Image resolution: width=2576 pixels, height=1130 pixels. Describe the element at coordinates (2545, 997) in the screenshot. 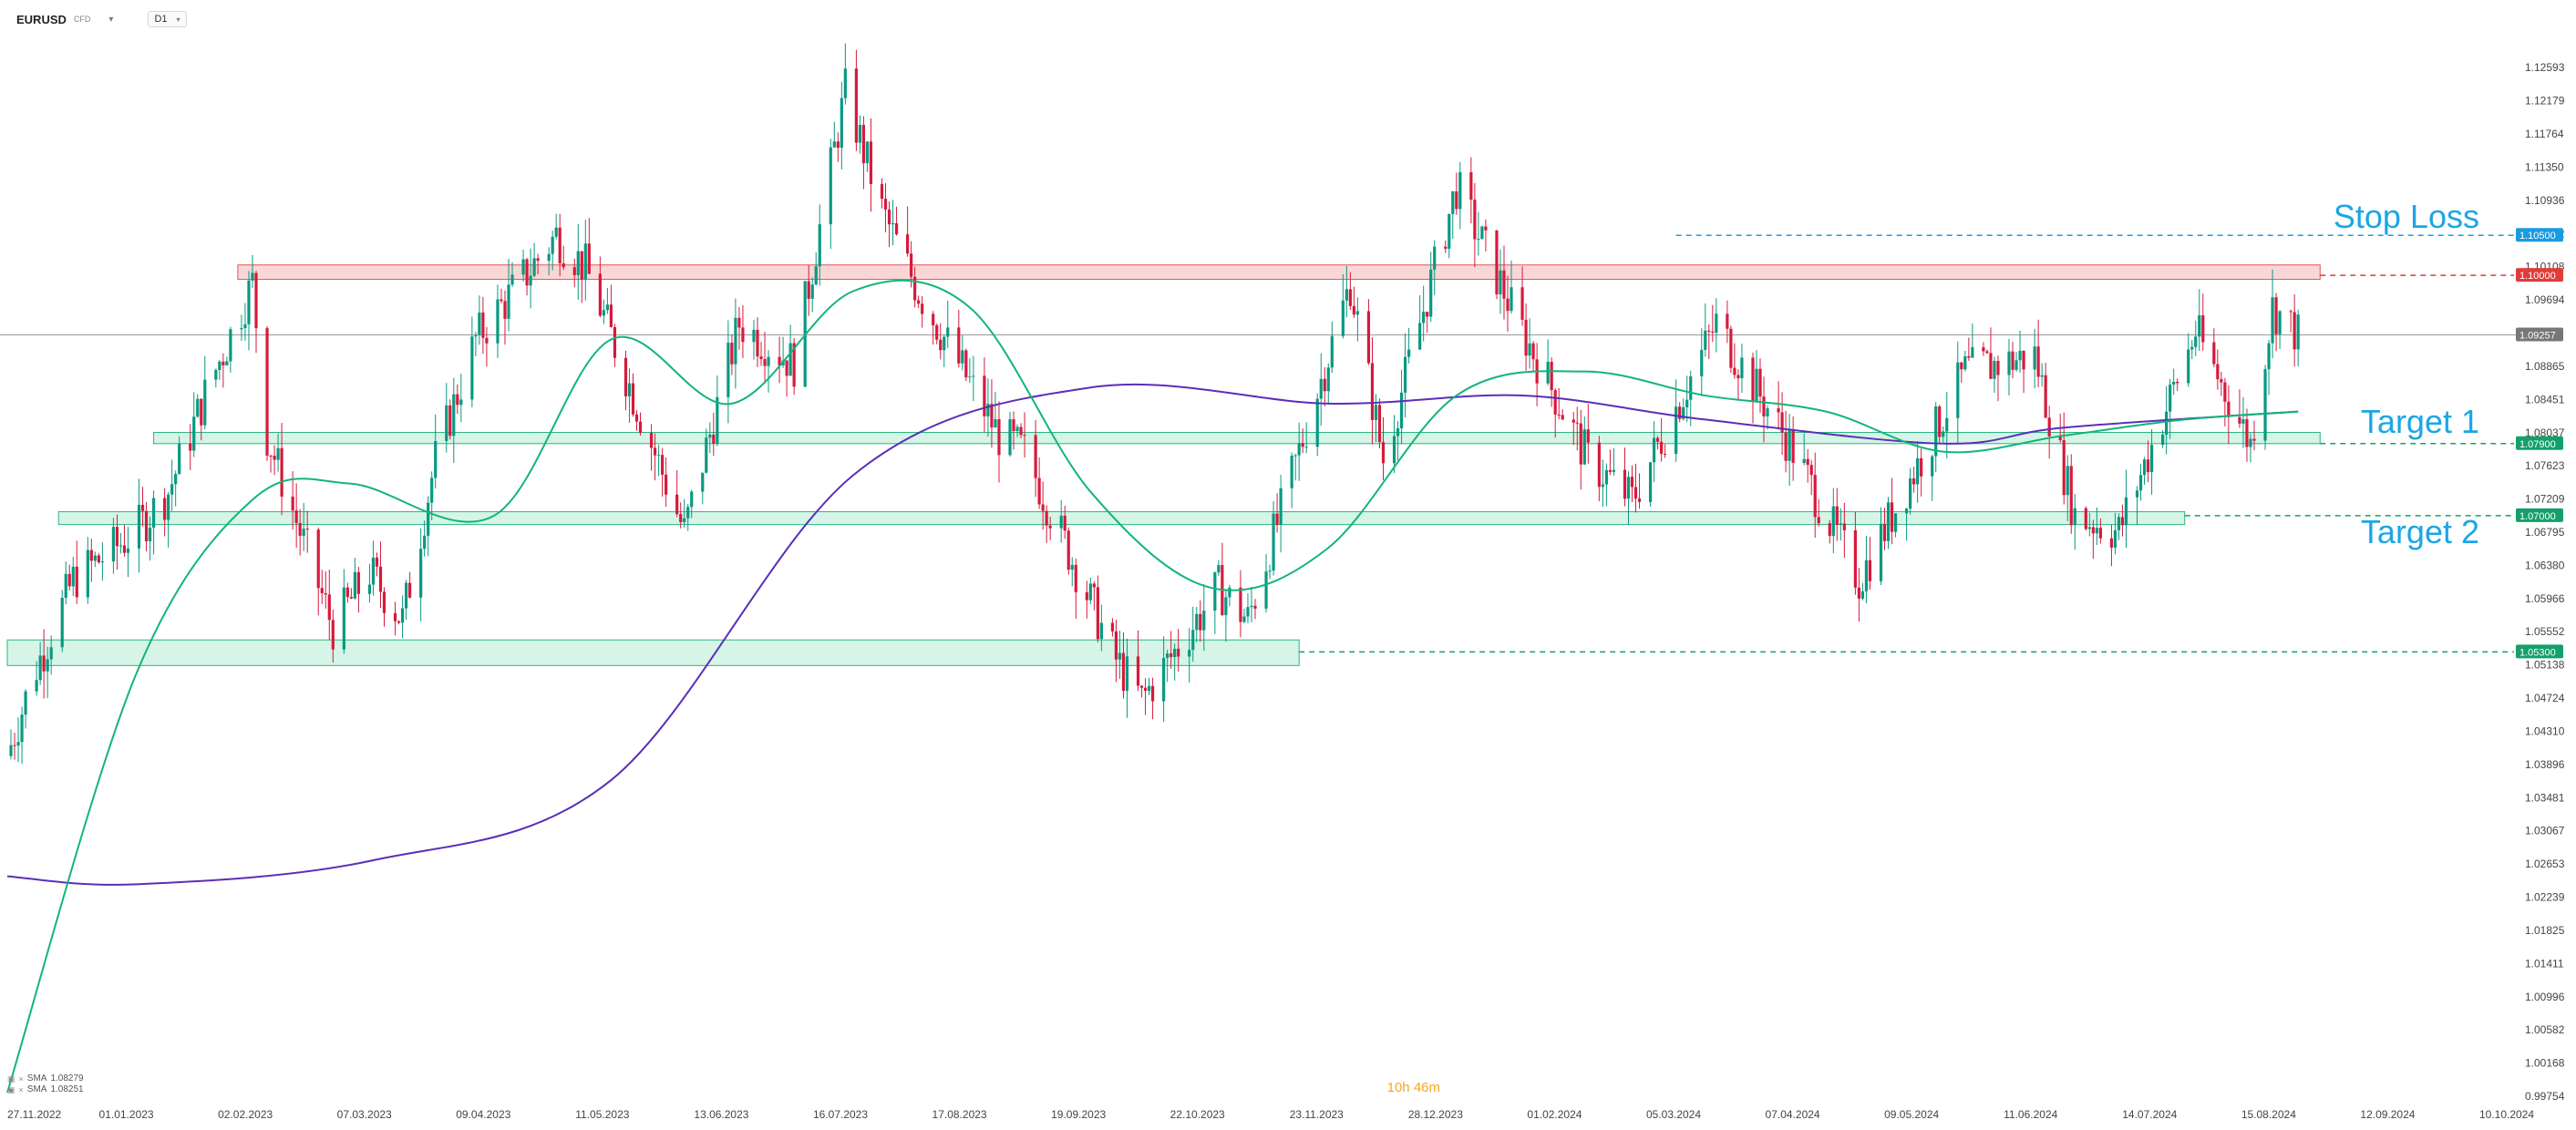

I see `y-tick-label: 1.00996` at that location.